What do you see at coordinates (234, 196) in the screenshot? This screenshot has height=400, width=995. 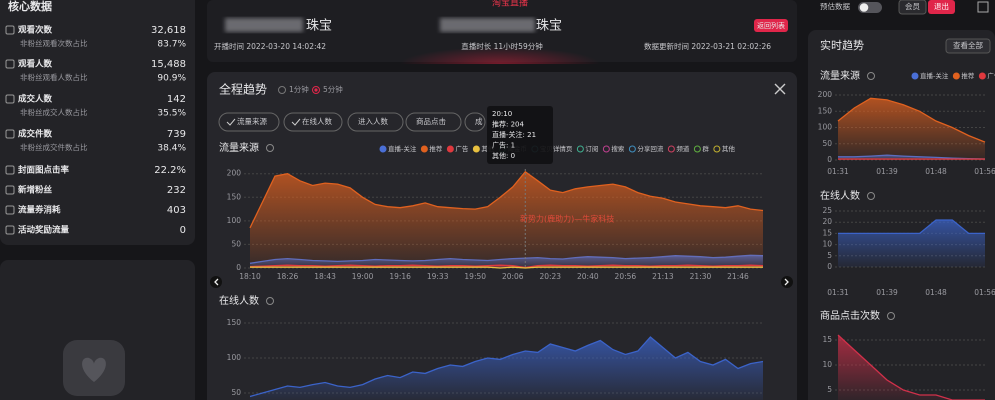 I see `y-tick-label: 150` at bounding box center [234, 196].